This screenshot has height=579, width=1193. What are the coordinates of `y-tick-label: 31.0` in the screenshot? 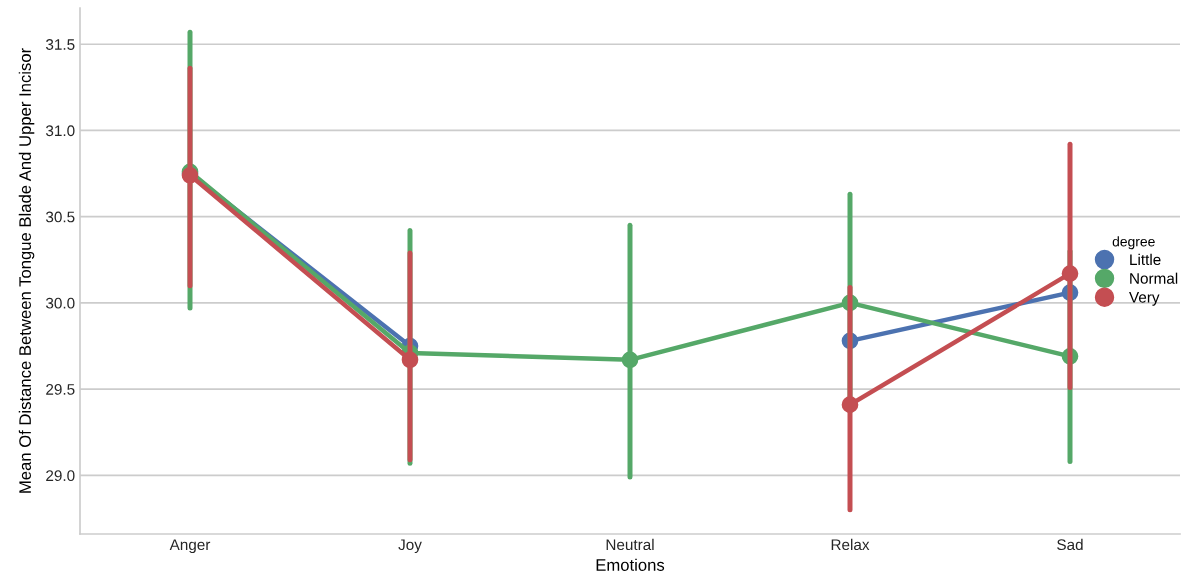 It's located at (60, 131).